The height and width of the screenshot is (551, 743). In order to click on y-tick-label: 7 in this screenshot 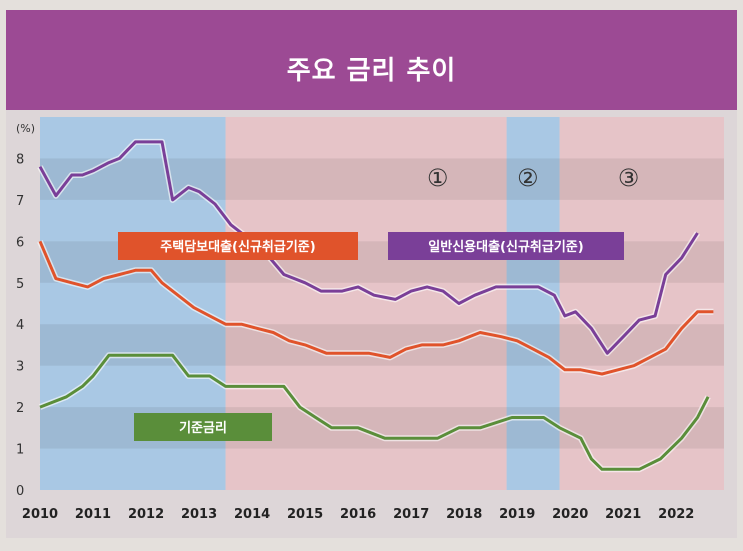, I will do `click(20, 201)`.